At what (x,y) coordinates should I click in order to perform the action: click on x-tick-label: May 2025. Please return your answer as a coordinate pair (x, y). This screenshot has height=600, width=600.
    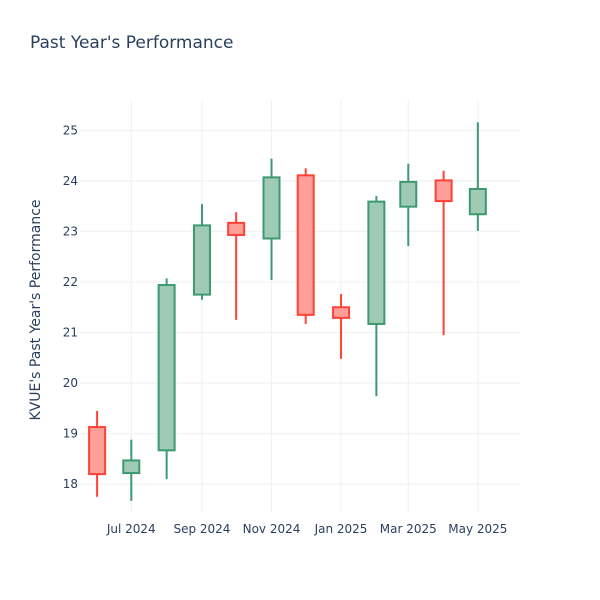
    Looking at the image, I should click on (477, 529).